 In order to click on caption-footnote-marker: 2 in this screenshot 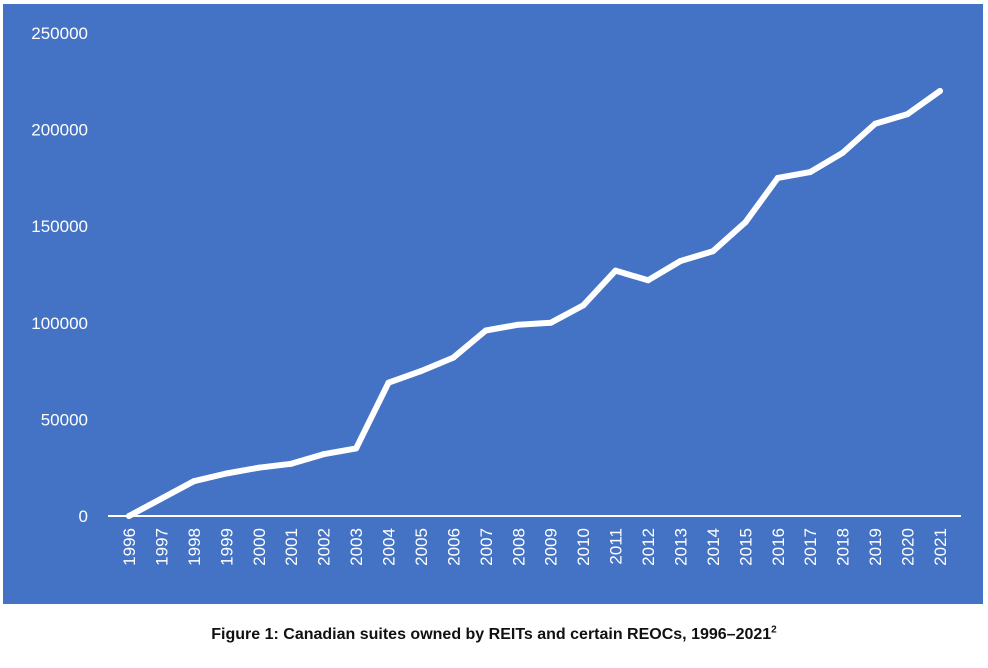, I will do `click(774, 630)`.